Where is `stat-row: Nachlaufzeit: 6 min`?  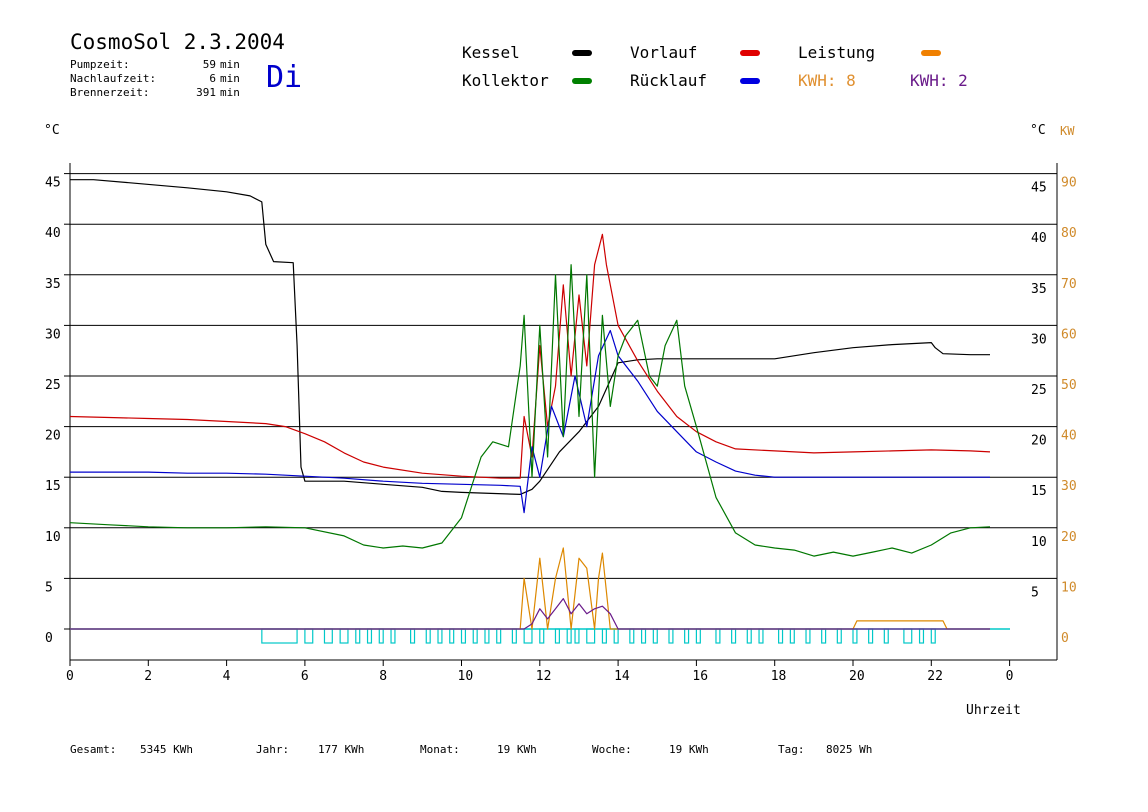 stat-row: Nachlaufzeit: 6 min is located at coordinates (155, 79).